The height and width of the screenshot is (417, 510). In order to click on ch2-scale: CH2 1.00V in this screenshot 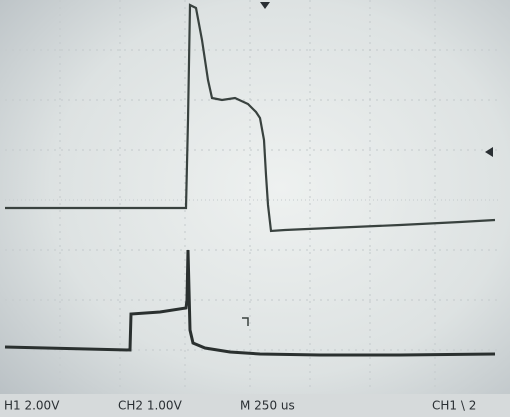, I will do `click(150, 406)`.